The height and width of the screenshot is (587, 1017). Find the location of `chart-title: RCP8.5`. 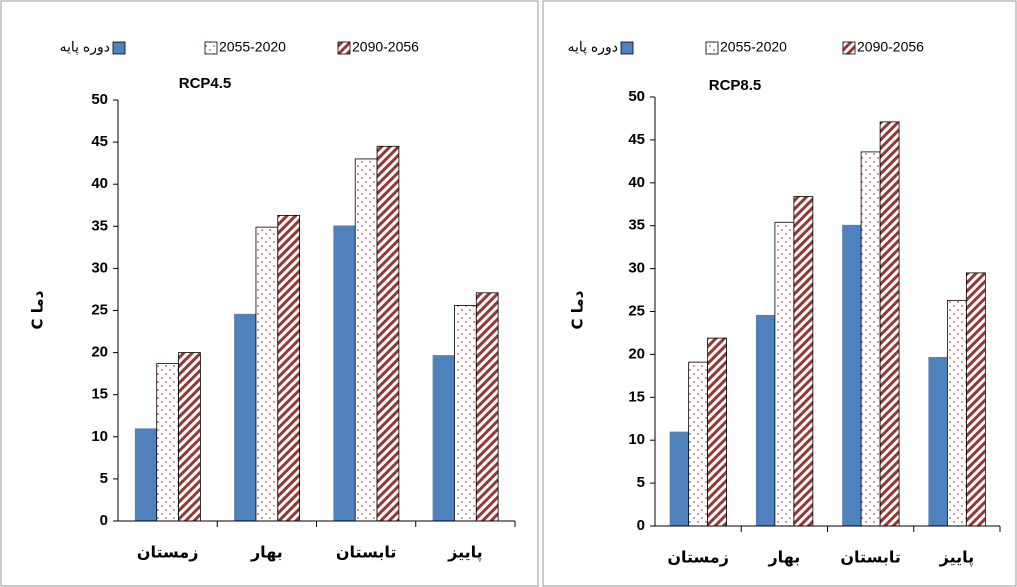

chart-title: RCP8.5 is located at coordinates (735, 85).